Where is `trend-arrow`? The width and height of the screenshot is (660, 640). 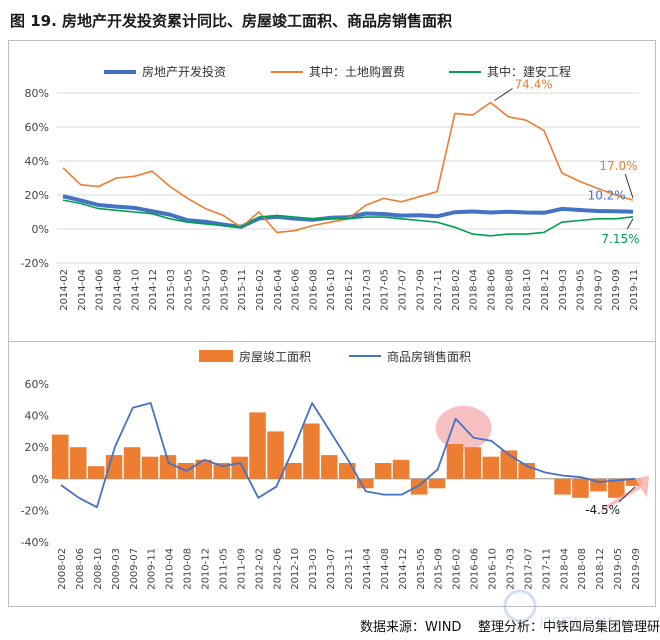
trend-arrow is located at coordinates (624, 494).